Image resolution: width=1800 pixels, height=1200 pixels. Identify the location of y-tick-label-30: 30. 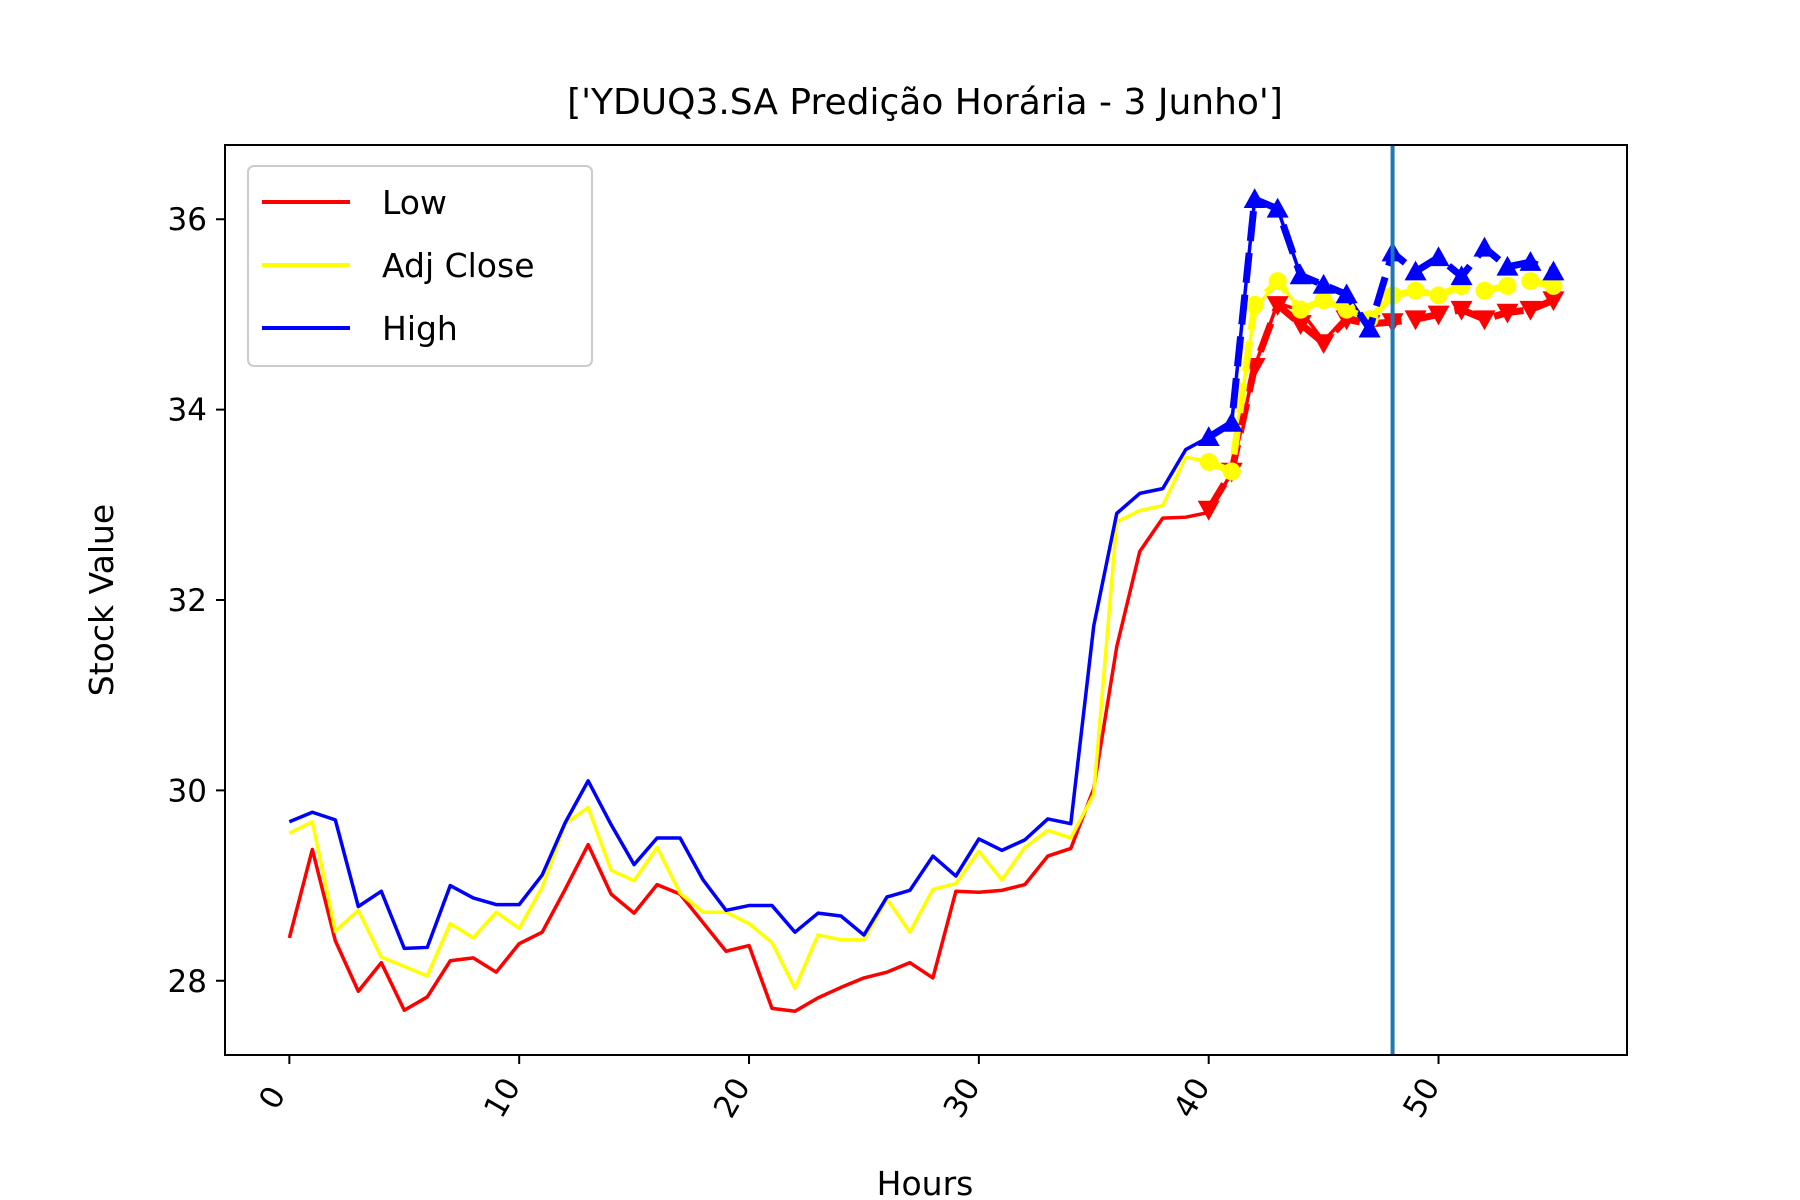
(187, 791).